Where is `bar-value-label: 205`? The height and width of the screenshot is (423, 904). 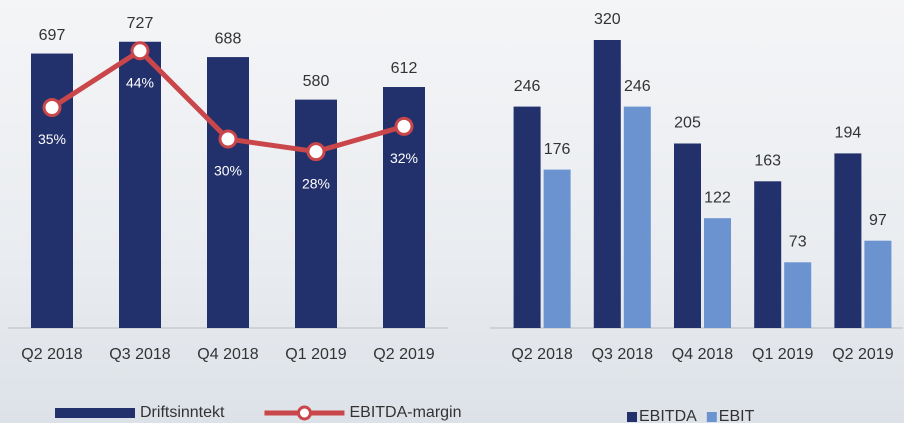
bar-value-label: 205 is located at coordinates (687, 123).